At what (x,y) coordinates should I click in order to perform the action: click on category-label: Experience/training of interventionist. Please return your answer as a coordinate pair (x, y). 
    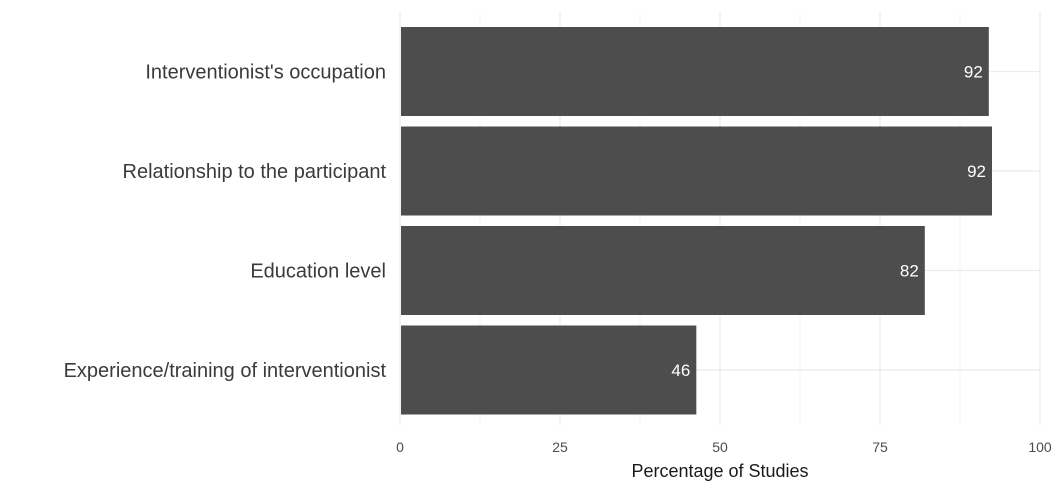
    Looking at the image, I should click on (225, 371).